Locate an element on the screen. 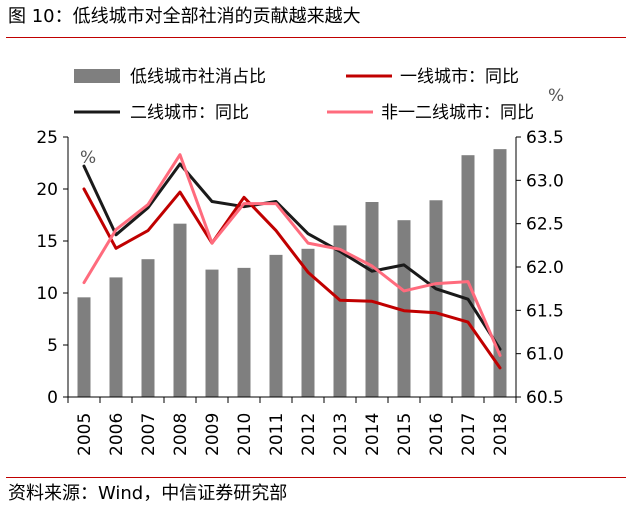 The image size is (632, 515). right-tick-label: 61.0 is located at coordinates (545, 355).